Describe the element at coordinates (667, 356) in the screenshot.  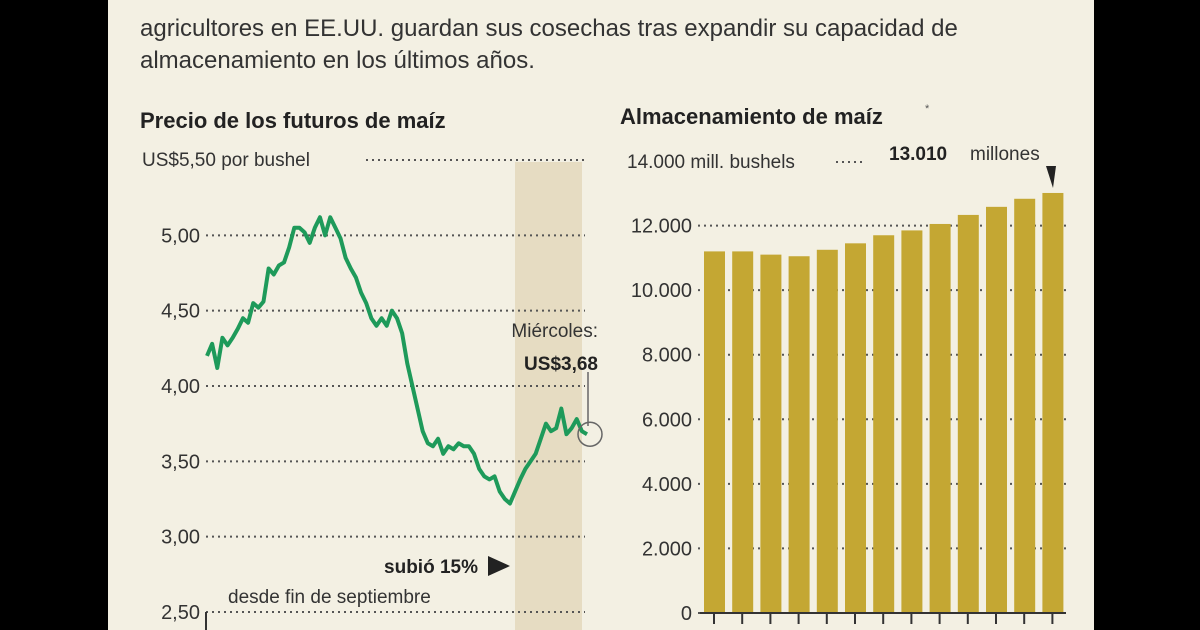
I see `y-tick-label: 8.000` at that location.